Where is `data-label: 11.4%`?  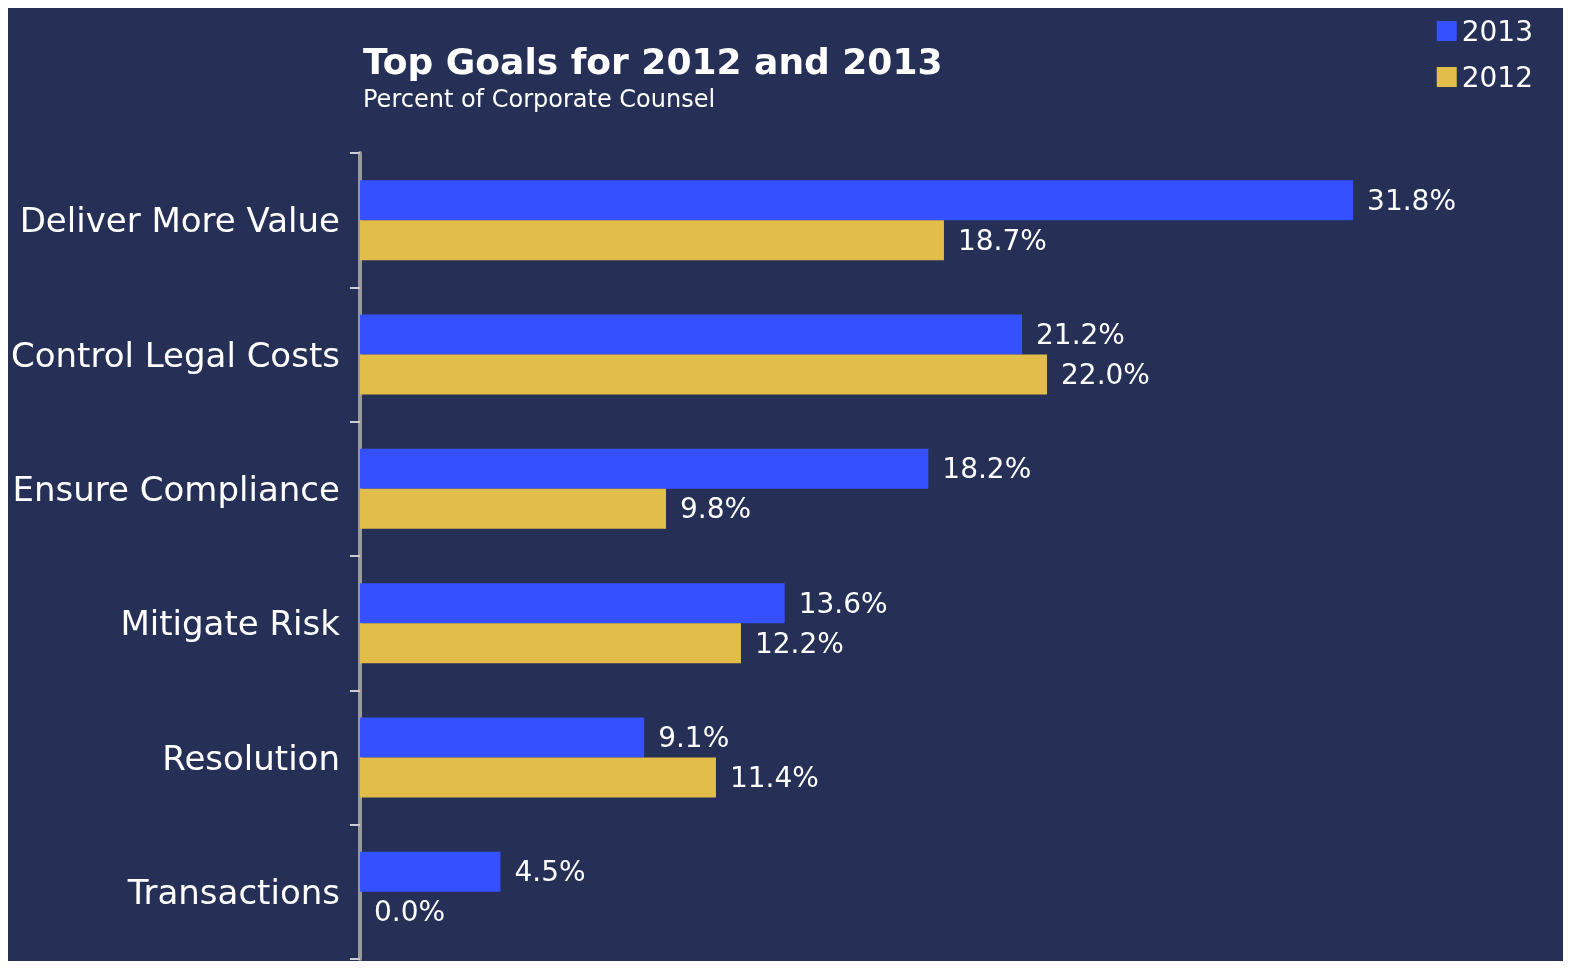
data-label: 11.4% is located at coordinates (774, 777).